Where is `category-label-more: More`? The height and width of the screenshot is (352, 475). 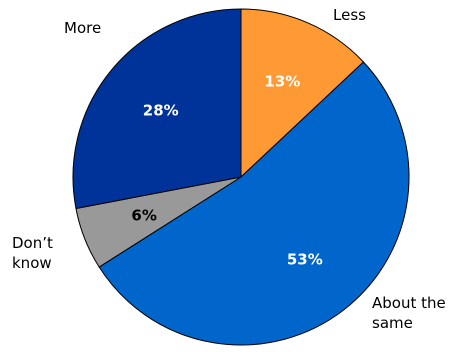
category-label-more: More is located at coordinates (82, 28).